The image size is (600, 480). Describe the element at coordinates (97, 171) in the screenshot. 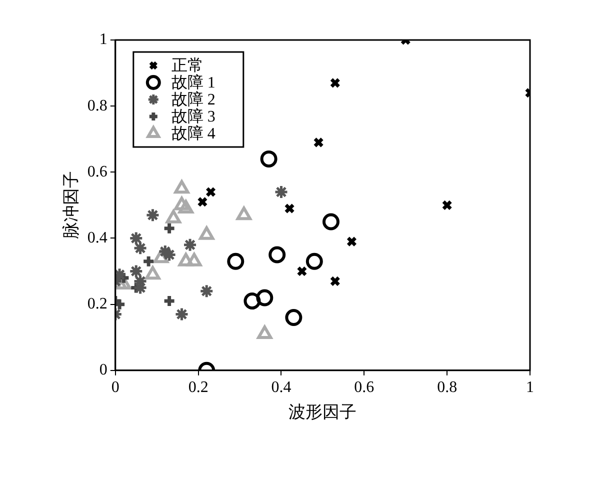

I see `y-tick-label: 0.6` at that location.